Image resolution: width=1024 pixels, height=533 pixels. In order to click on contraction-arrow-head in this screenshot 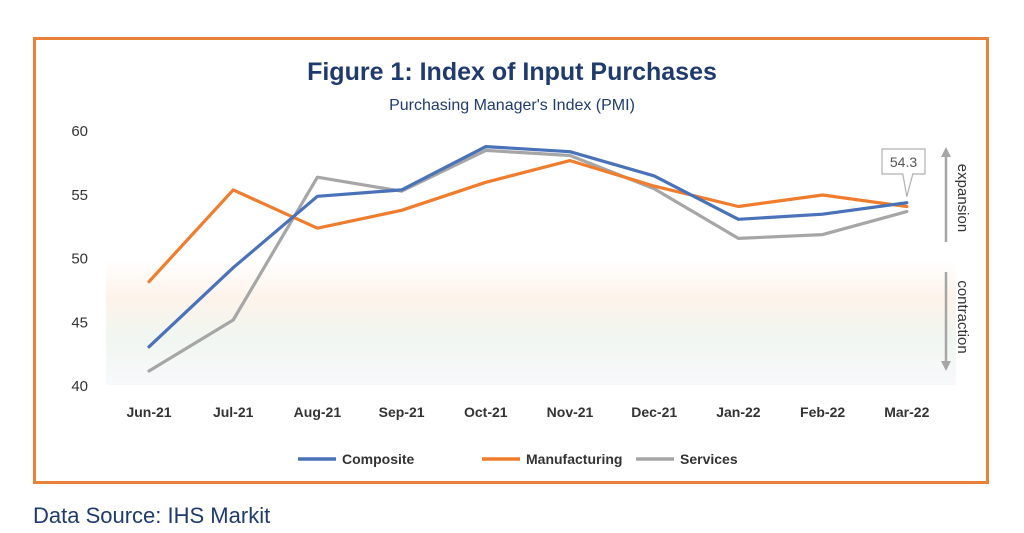, I will do `click(946, 366)`.